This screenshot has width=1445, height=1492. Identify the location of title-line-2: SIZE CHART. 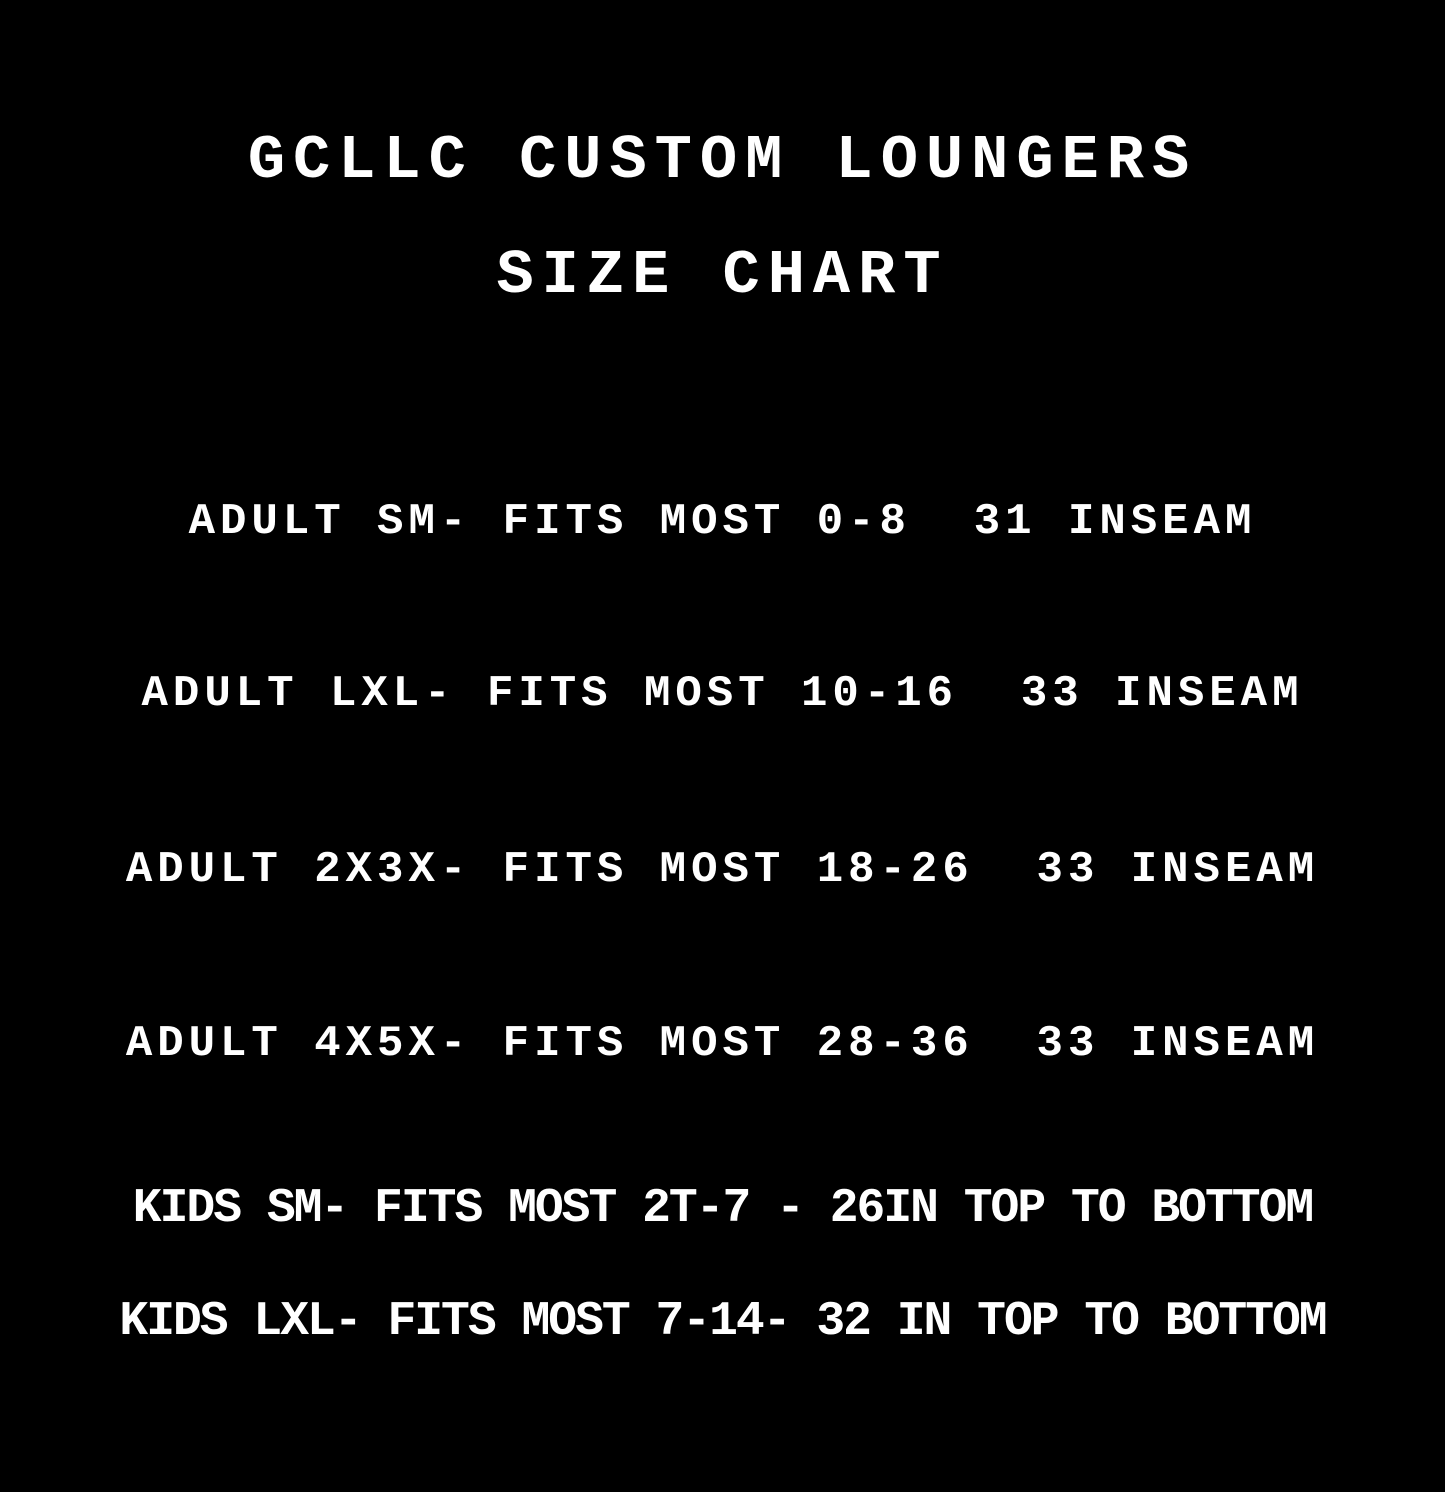
(722, 275).